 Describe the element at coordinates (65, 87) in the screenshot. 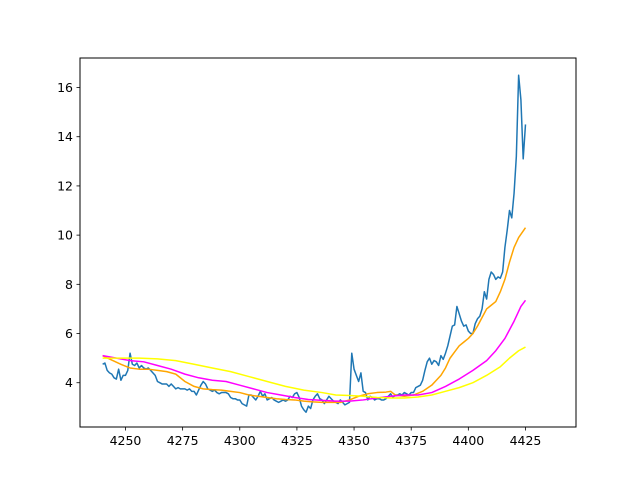

I see `y-tick-label: 16` at that location.